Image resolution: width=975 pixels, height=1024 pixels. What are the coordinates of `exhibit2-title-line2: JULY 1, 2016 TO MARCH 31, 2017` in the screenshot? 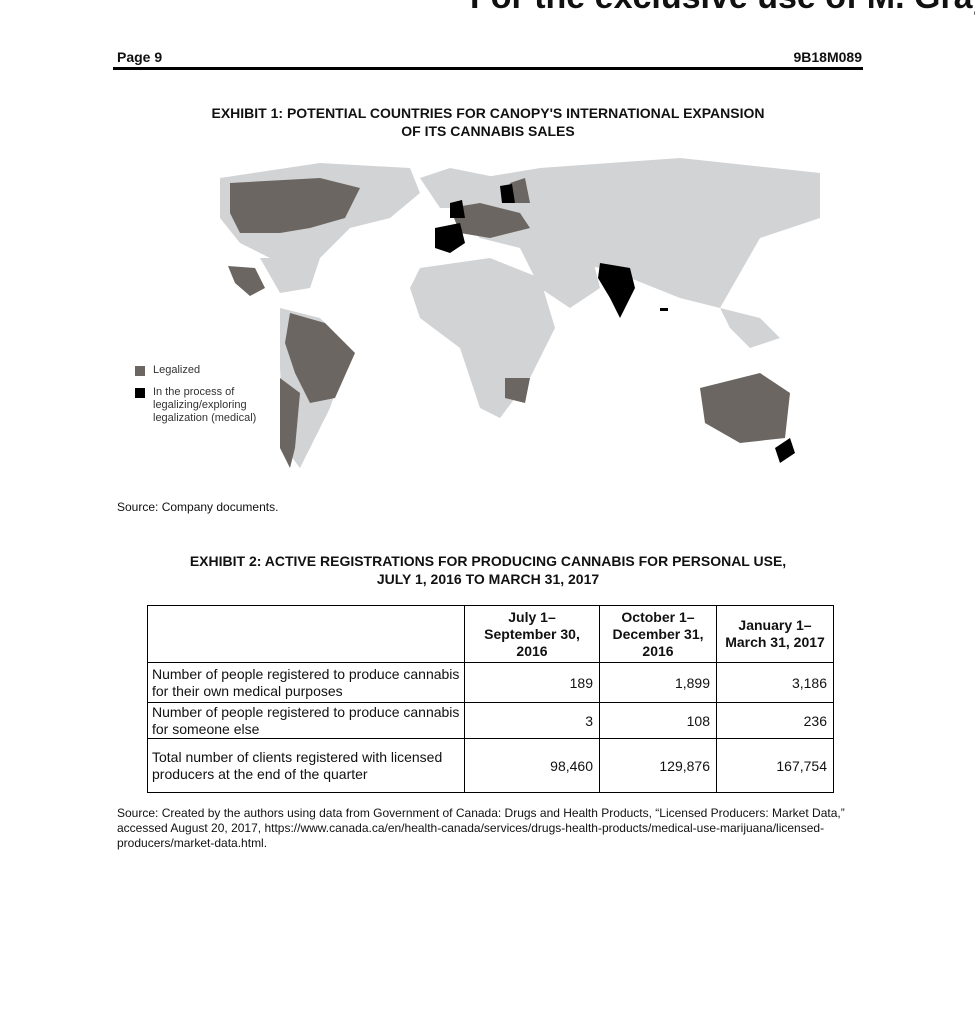 It's located at (488, 579).